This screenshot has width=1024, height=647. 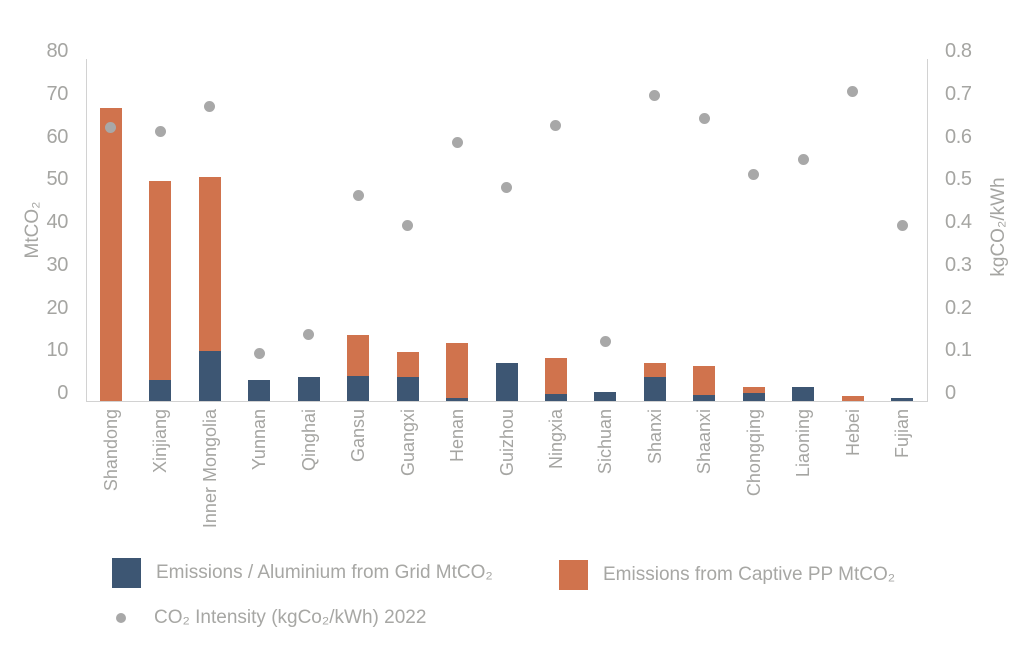 I want to click on bar-segment-grid-shaanxi, so click(x=704, y=397).